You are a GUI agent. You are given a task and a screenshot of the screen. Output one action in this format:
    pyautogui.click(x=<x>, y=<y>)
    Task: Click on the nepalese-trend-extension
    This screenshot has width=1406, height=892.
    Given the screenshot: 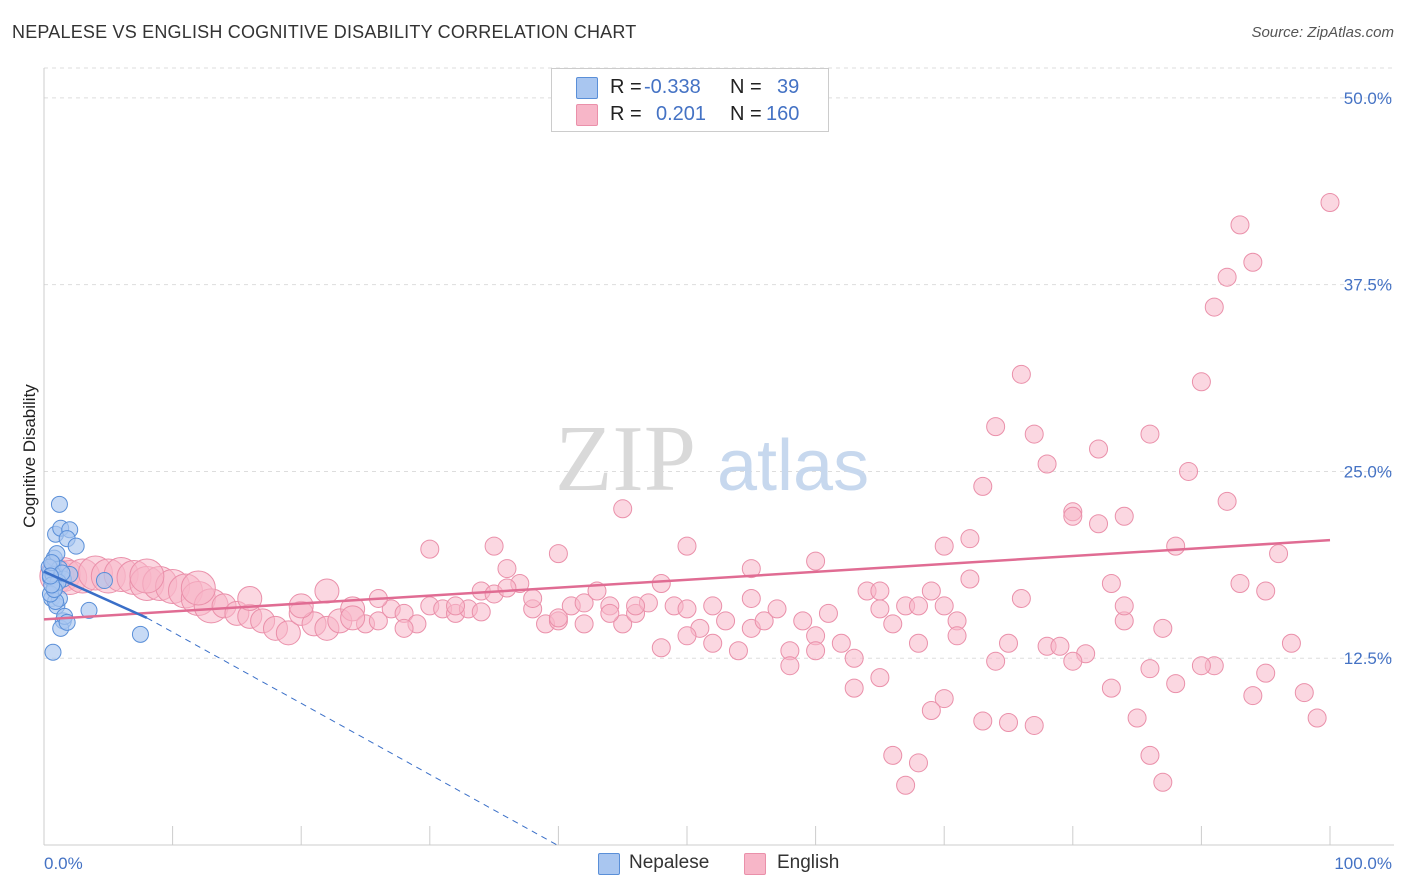 What is the action you would take?
    pyautogui.click(x=352, y=731)
    